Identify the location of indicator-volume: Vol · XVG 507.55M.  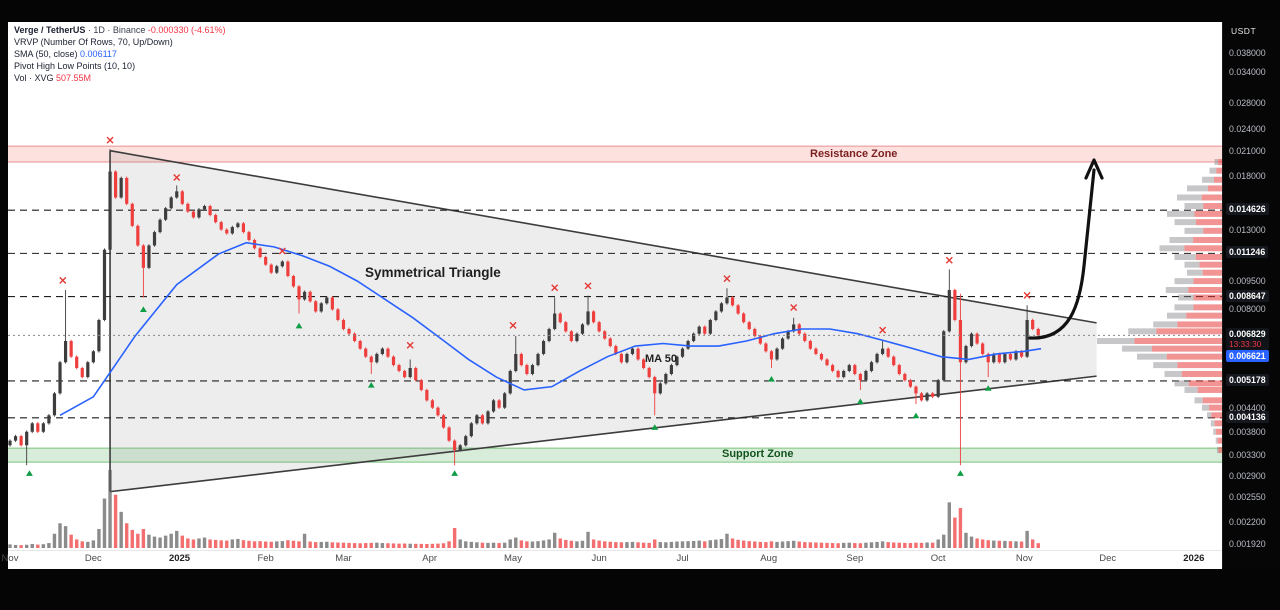
(119, 78).